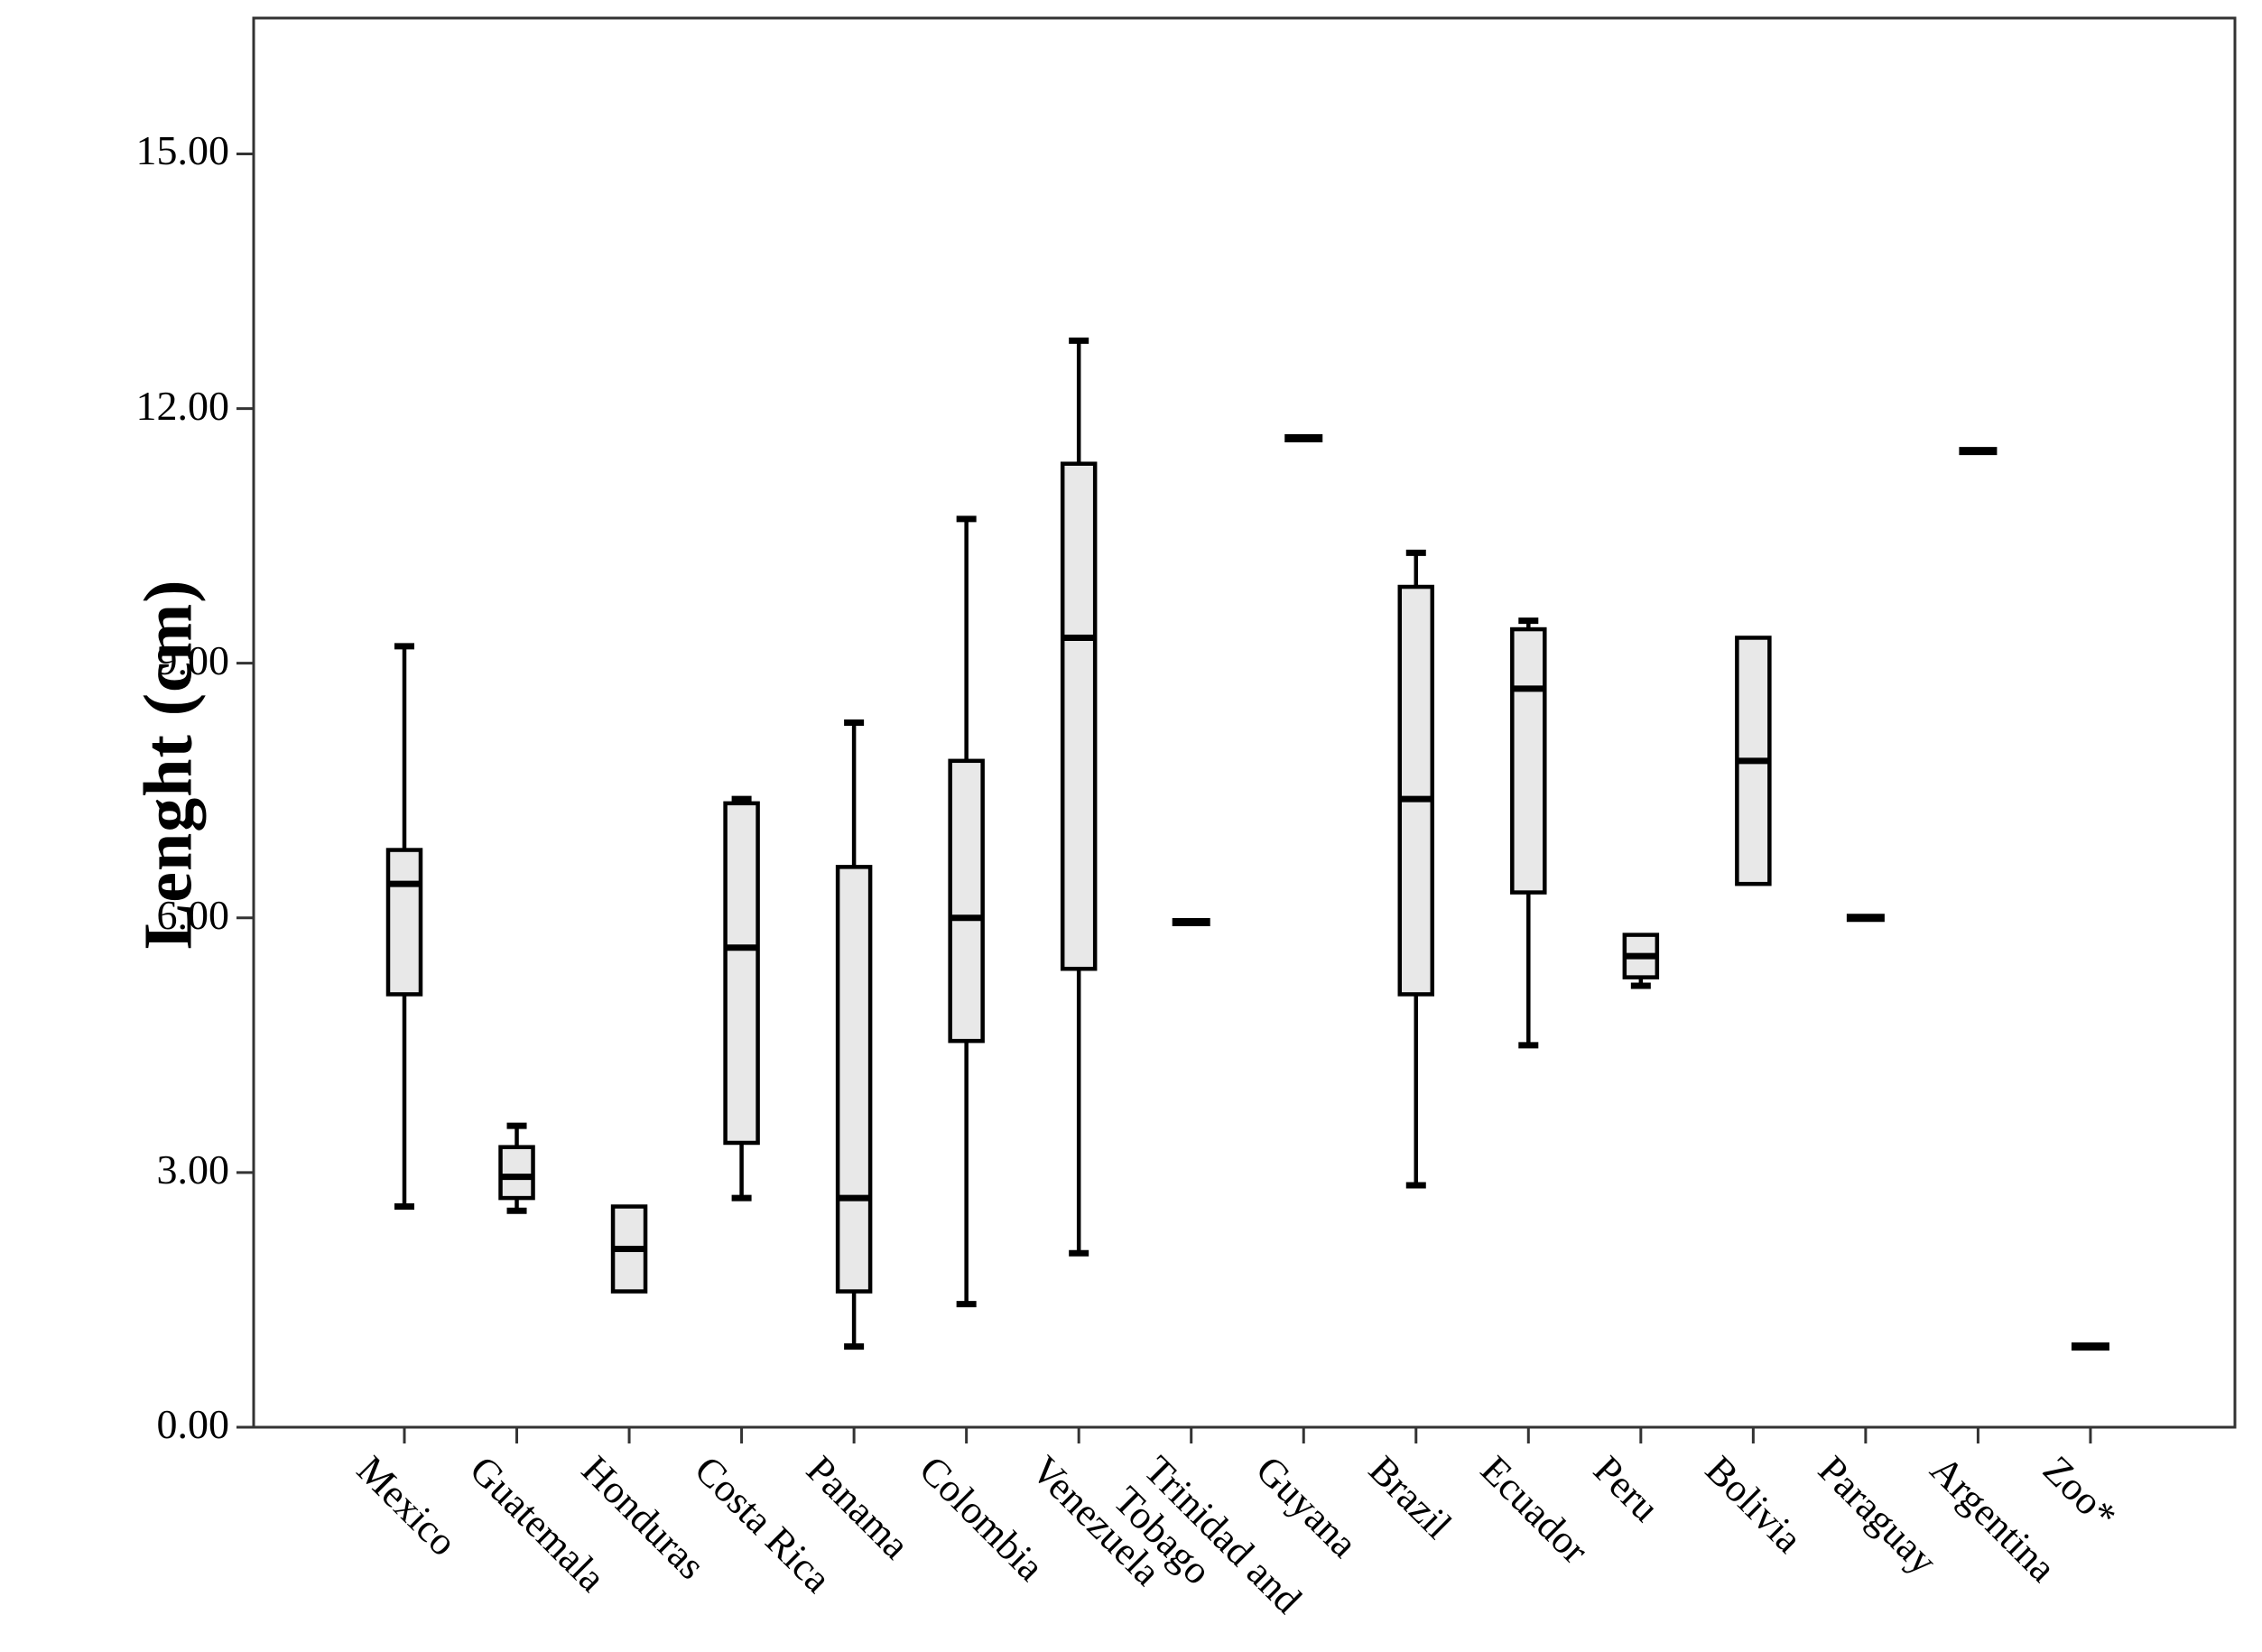 The width and height of the screenshot is (2262, 1652). I want to click on boxplot-bolivia, so click(1753, 761).